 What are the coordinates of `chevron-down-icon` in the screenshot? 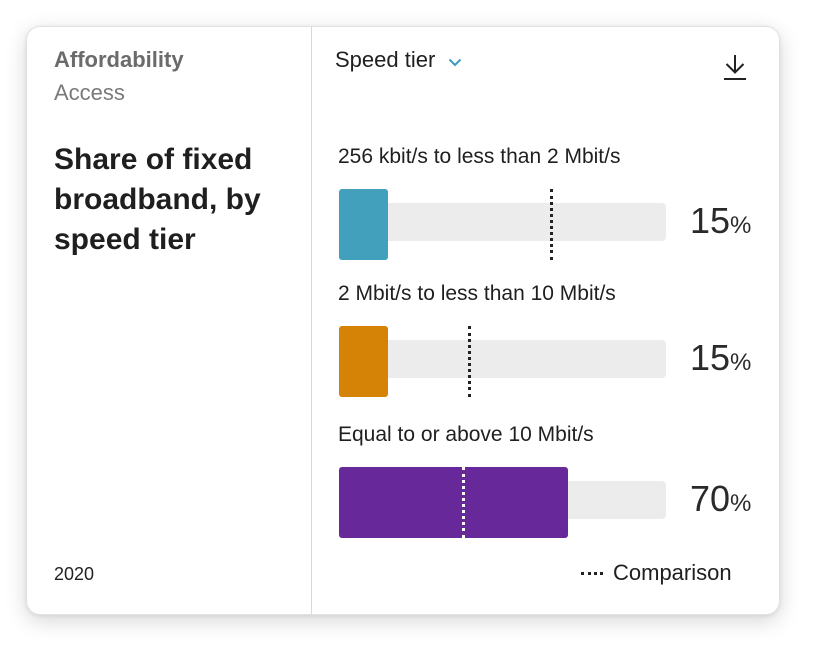 It's located at (455, 62).